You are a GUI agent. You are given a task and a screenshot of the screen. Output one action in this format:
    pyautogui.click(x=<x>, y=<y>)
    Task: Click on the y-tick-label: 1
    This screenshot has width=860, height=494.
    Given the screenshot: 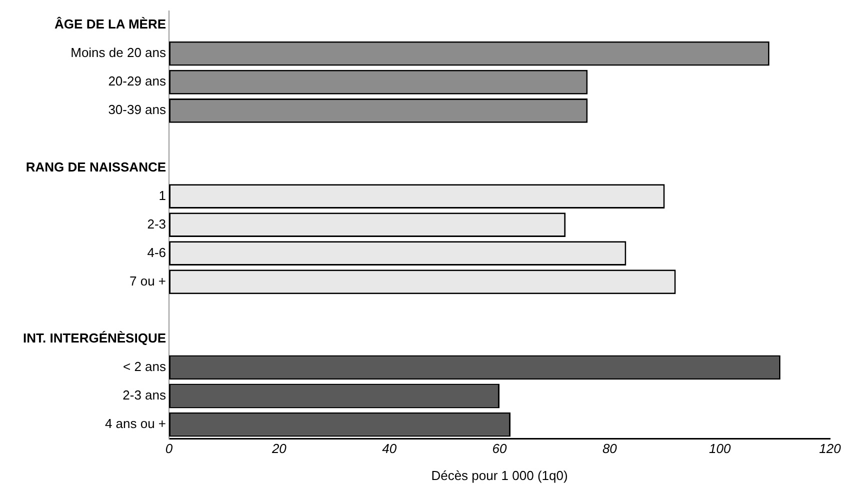 What is the action you would take?
    pyautogui.click(x=162, y=195)
    